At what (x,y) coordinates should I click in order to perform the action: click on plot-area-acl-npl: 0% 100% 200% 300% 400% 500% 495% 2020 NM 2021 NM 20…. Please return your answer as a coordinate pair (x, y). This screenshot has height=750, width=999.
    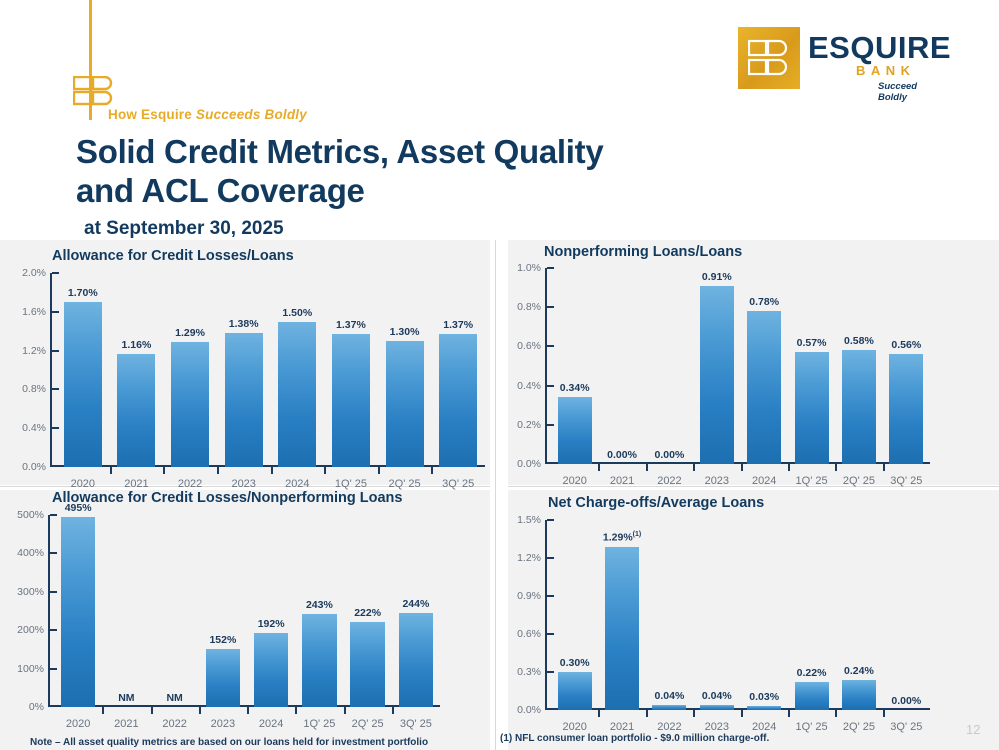
    Looking at the image, I should click on (228, 616).